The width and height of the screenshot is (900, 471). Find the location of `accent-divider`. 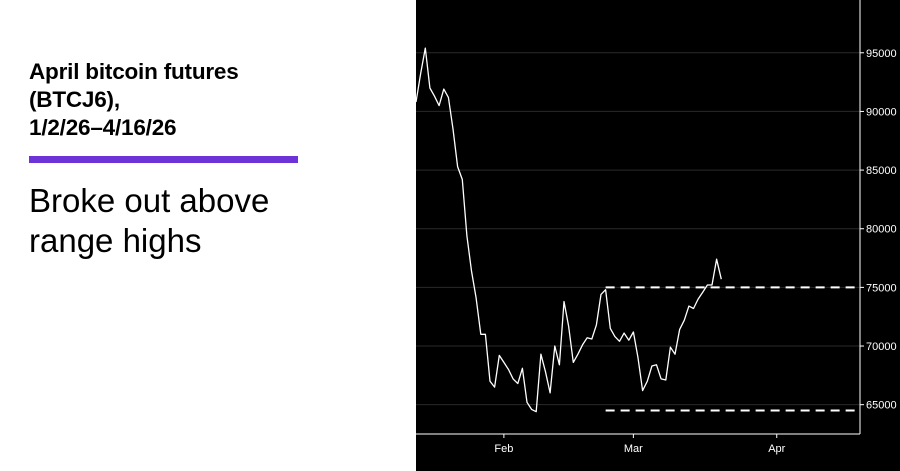

accent-divider is located at coordinates (163, 159).